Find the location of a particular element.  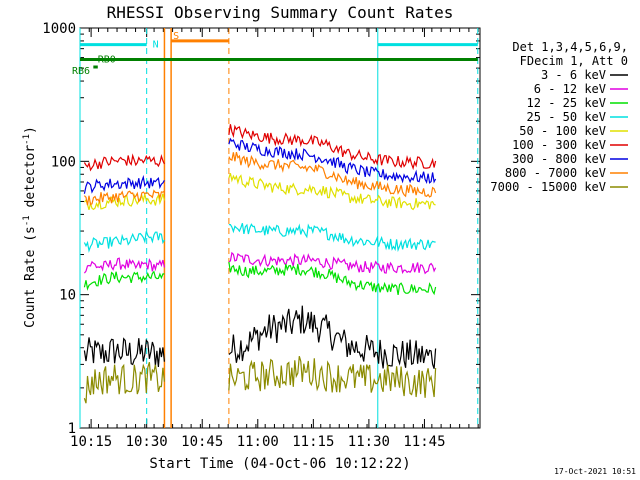

chart-title: RHESSI Observing Summary Count Rates is located at coordinates (280, 12).